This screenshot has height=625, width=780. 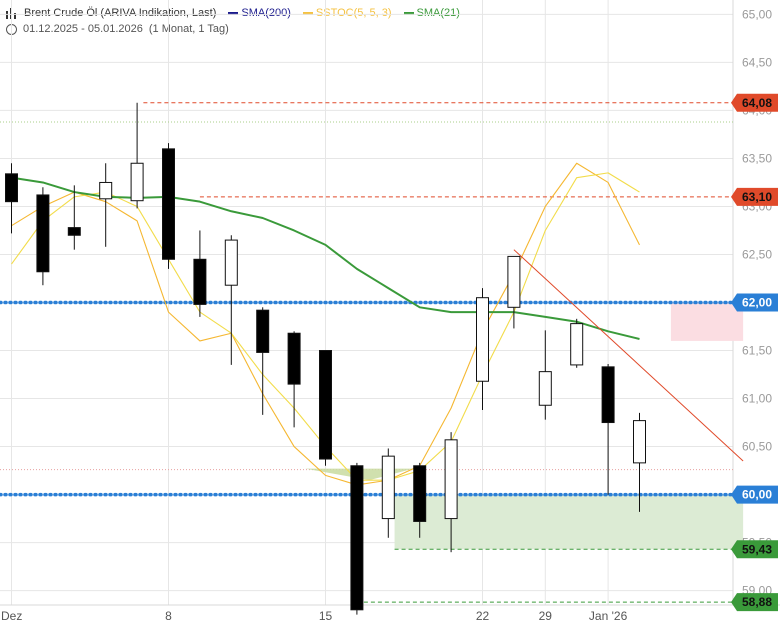 What do you see at coordinates (168, 616) in the screenshot?
I see `x-tick-label: 8` at bounding box center [168, 616].